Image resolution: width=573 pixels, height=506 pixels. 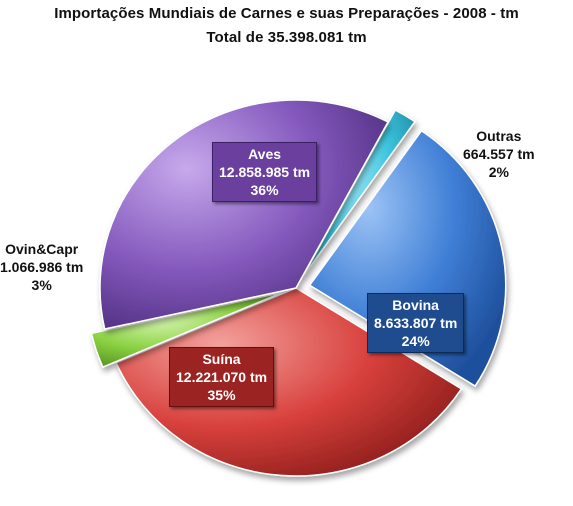 What do you see at coordinates (265, 154) in the screenshot?
I see `slice-name: Aves` at bounding box center [265, 154].